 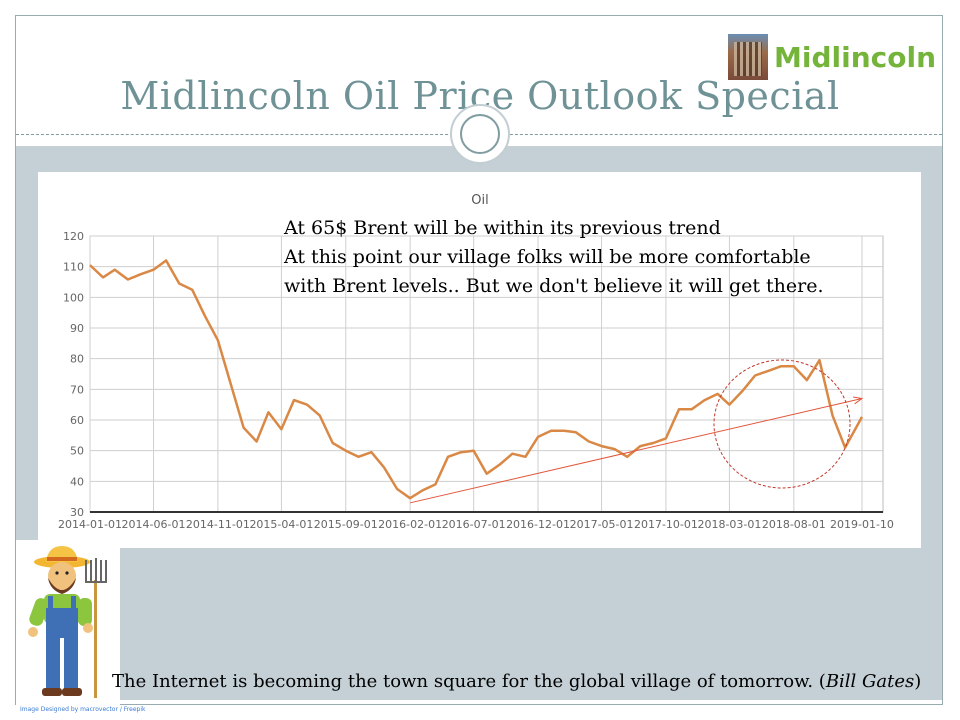 I want to click on image-credit-link: Image Designed by macrovector / Freepik, so click(x=83, y=709).